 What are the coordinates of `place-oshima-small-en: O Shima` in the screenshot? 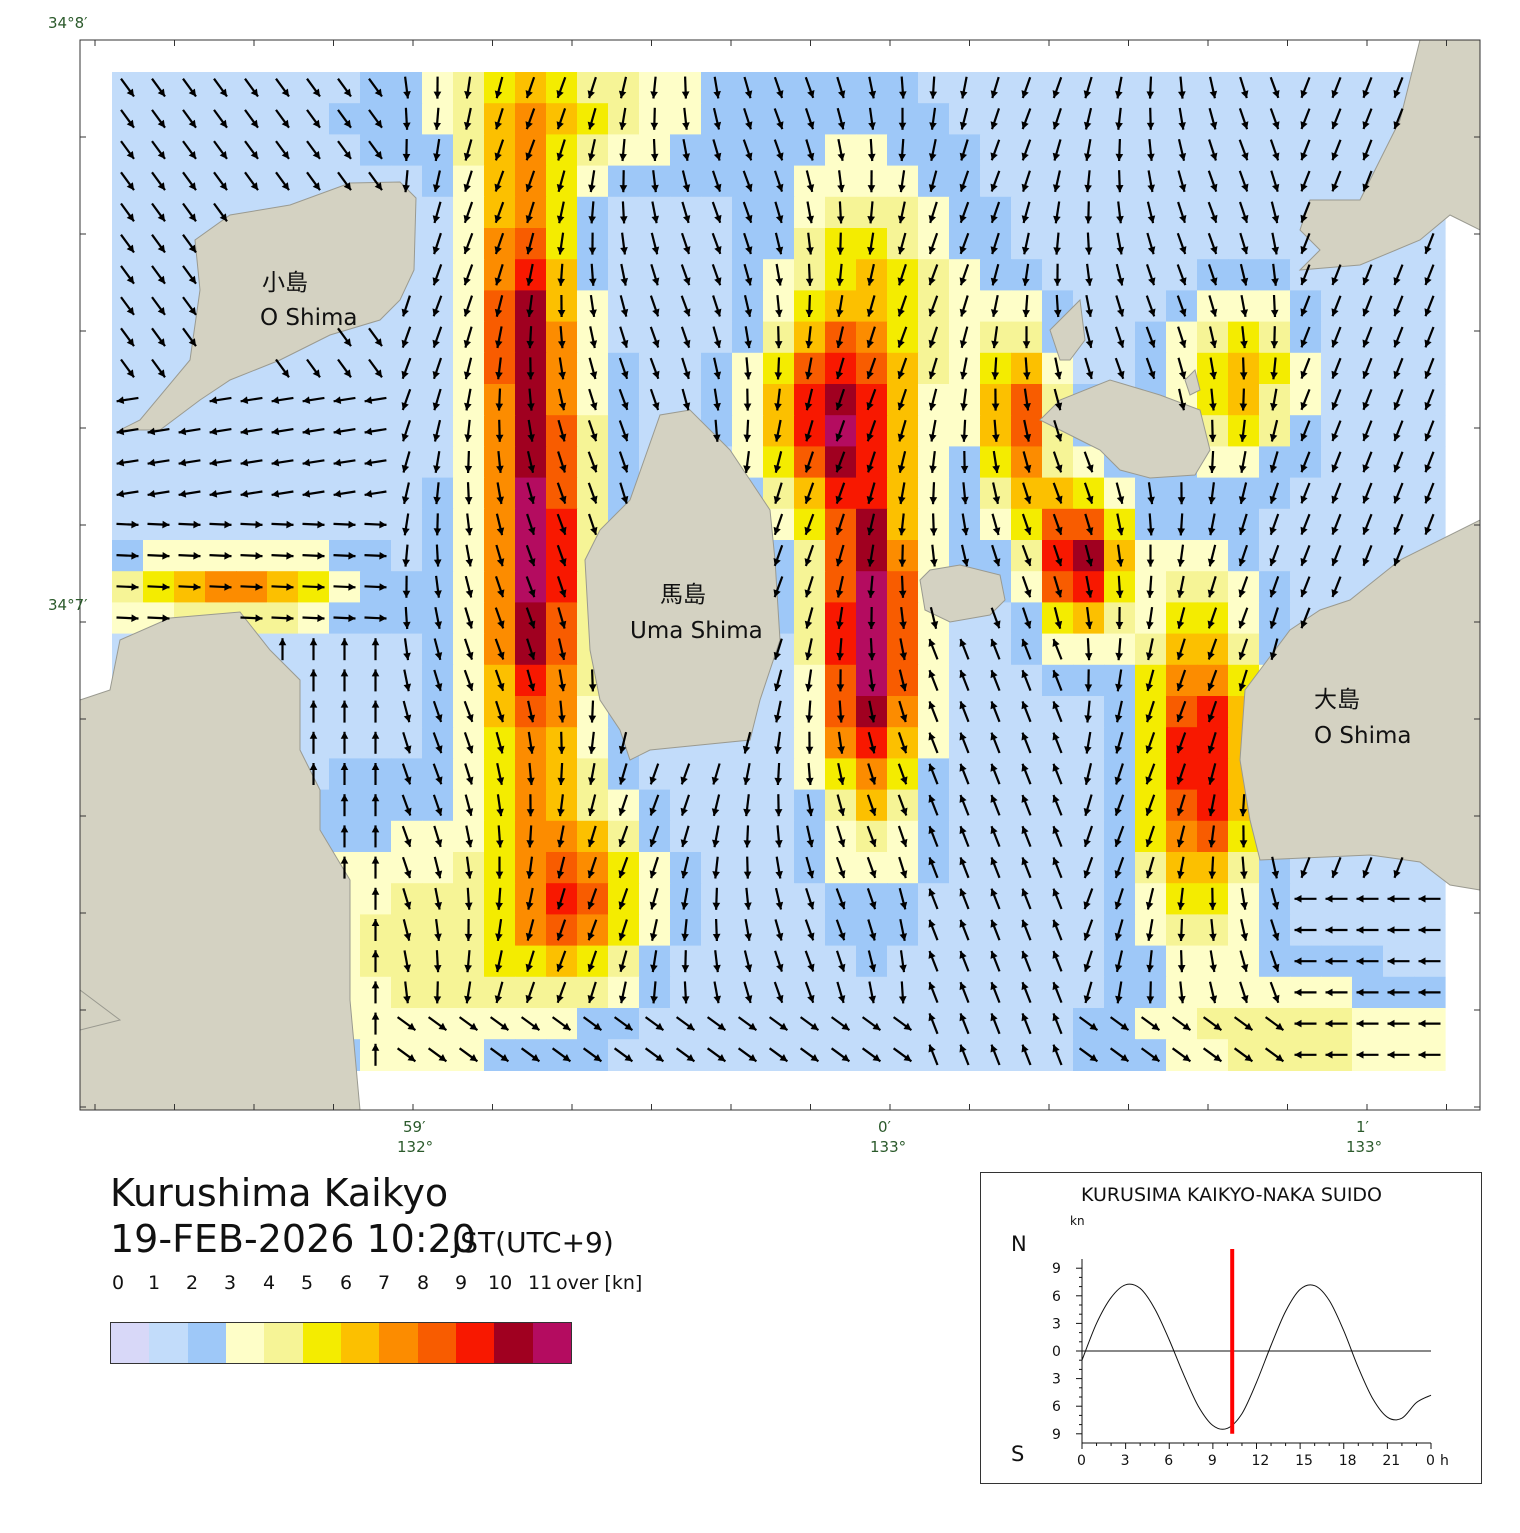 It's located at (308, 318).